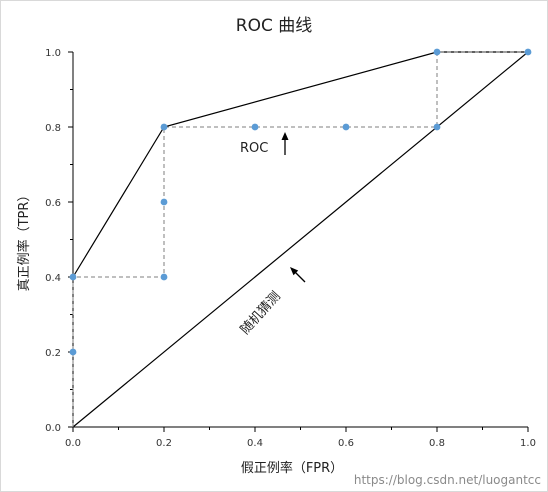  What do you see at coordinates (53, 278) in the screenshot?
I see `y-tick-label: 0.4` at bounding box center [53, 278].